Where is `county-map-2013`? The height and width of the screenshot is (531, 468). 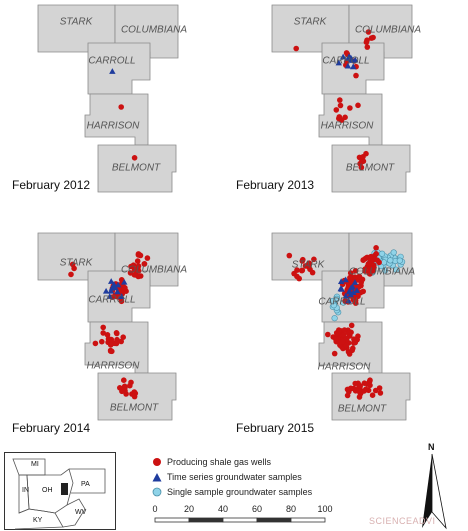
county-map-2013 is located at coordinates (342, 98).